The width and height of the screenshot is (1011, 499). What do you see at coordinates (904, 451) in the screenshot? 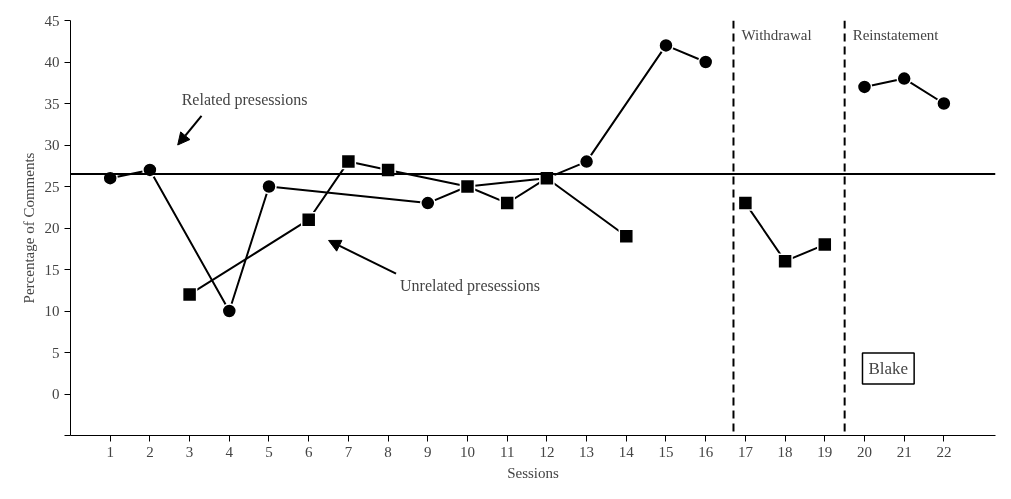
I see `x-tick-label: 21` at bounding box center [904, 451].